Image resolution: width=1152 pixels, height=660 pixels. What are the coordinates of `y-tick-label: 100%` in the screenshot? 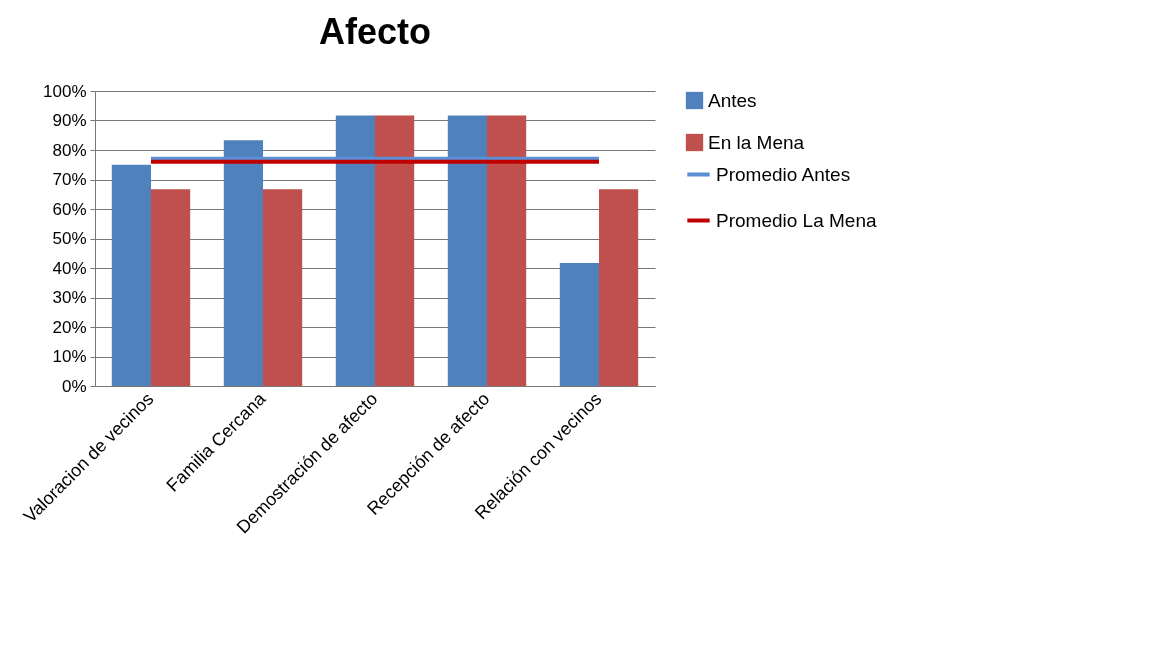 It's located at (65, 91).